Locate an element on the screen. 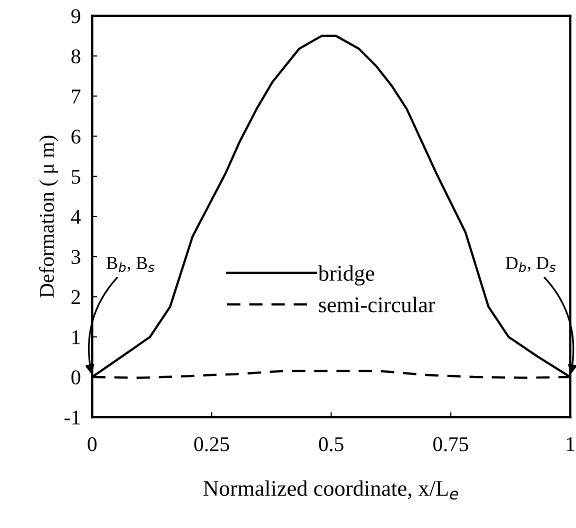 This screenshot has height=528, width=576. x-tick-label: 1 is located at coordinates (570, 444).